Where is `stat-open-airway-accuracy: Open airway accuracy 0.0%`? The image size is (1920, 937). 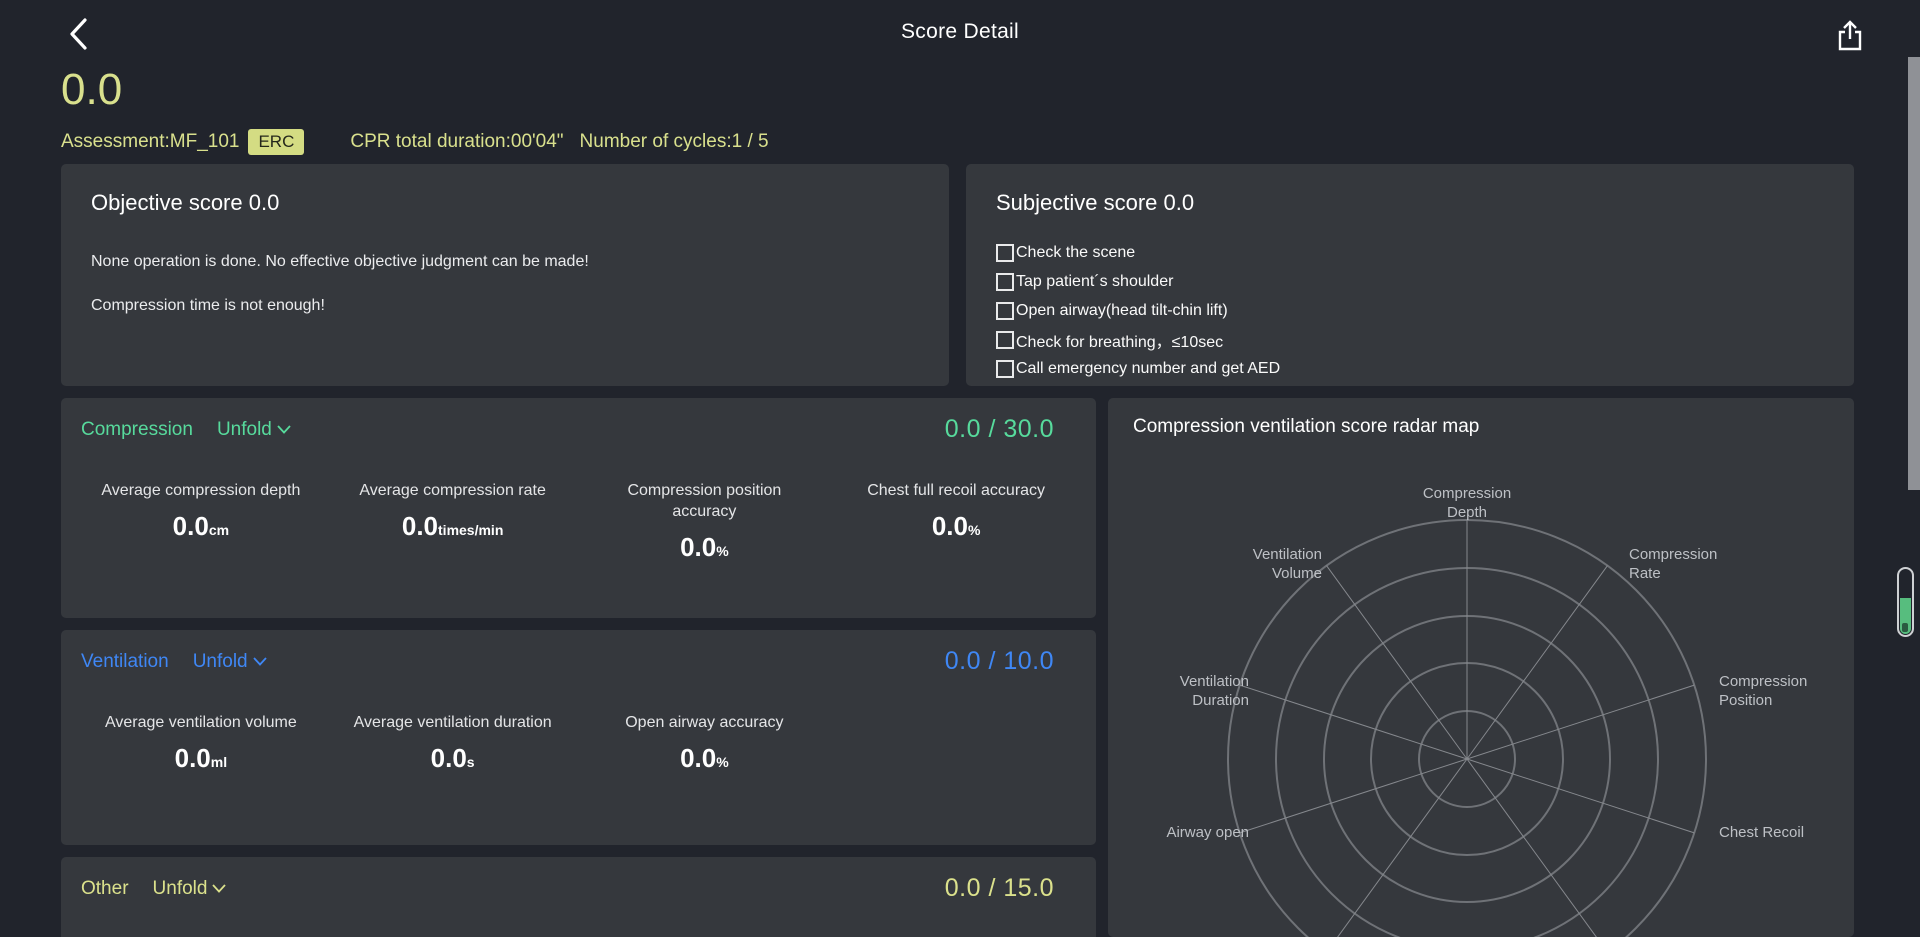 stat-open-airway-accuracy: Open airway accuracy 0.0% is located at coordinates (705, 743).